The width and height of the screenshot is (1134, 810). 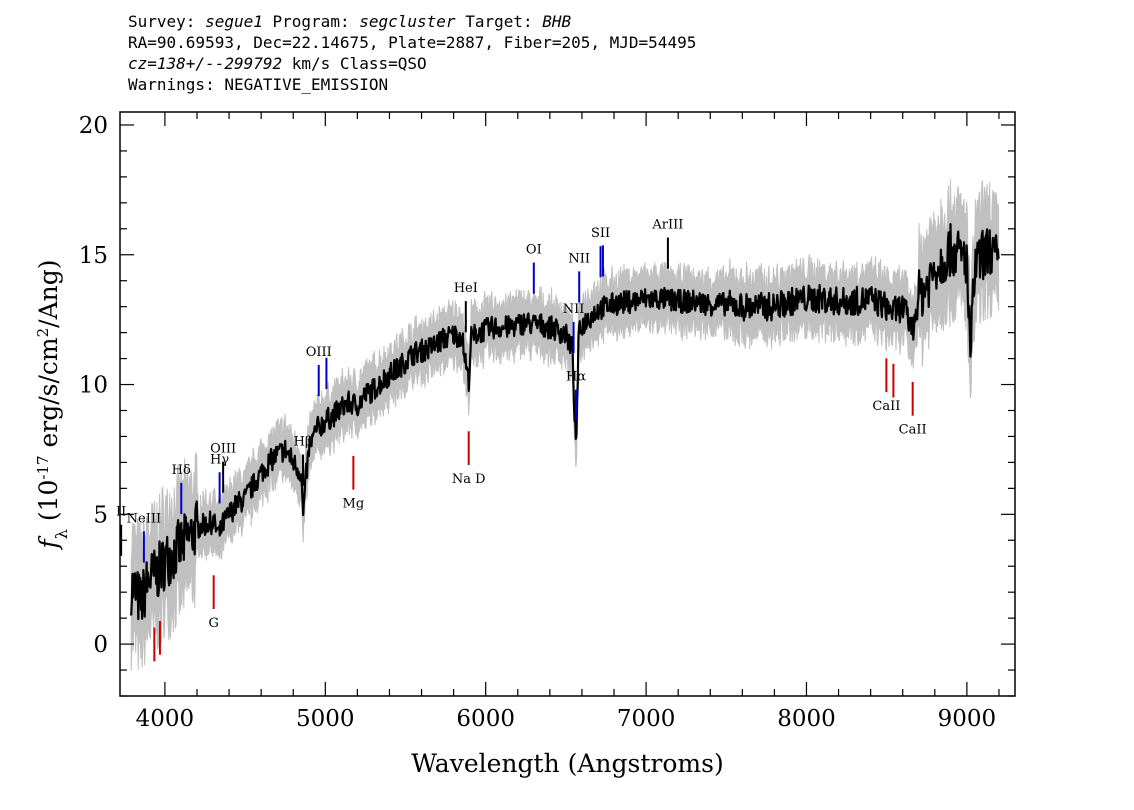 I want to click on y-tick-label: 15, so click(x=93, y=256).